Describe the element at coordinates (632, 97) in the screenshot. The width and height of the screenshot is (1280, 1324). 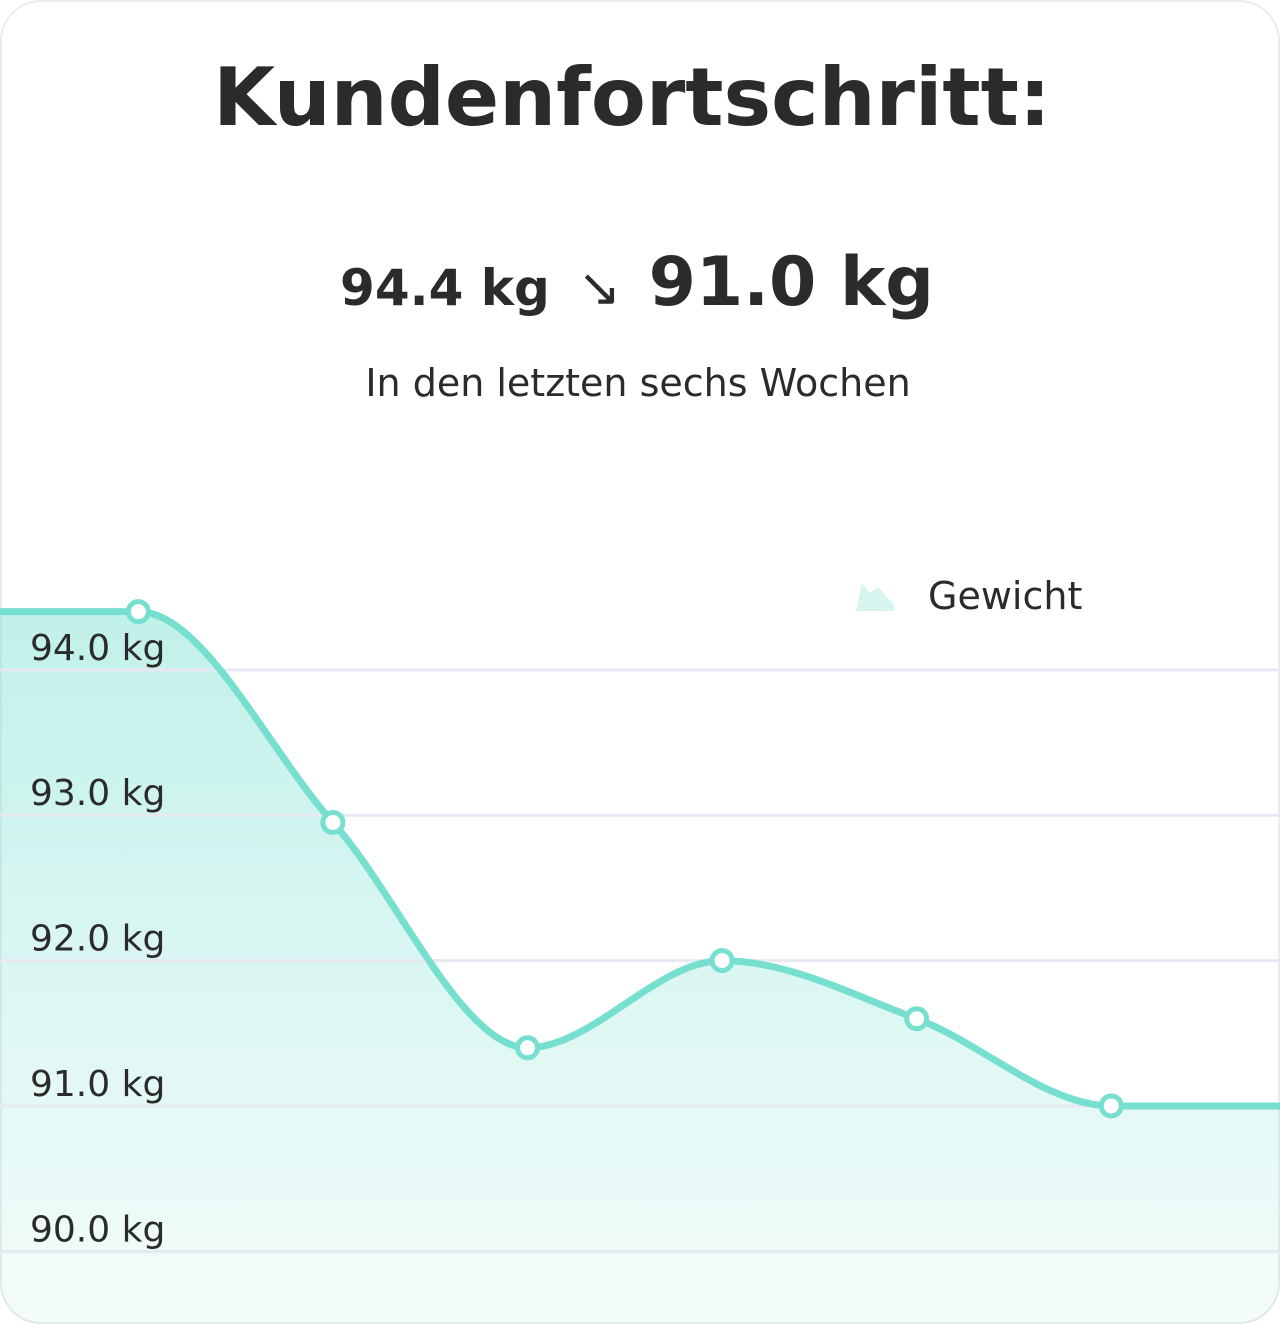
I see `card-title: Kundenfortschritt:` at that location.